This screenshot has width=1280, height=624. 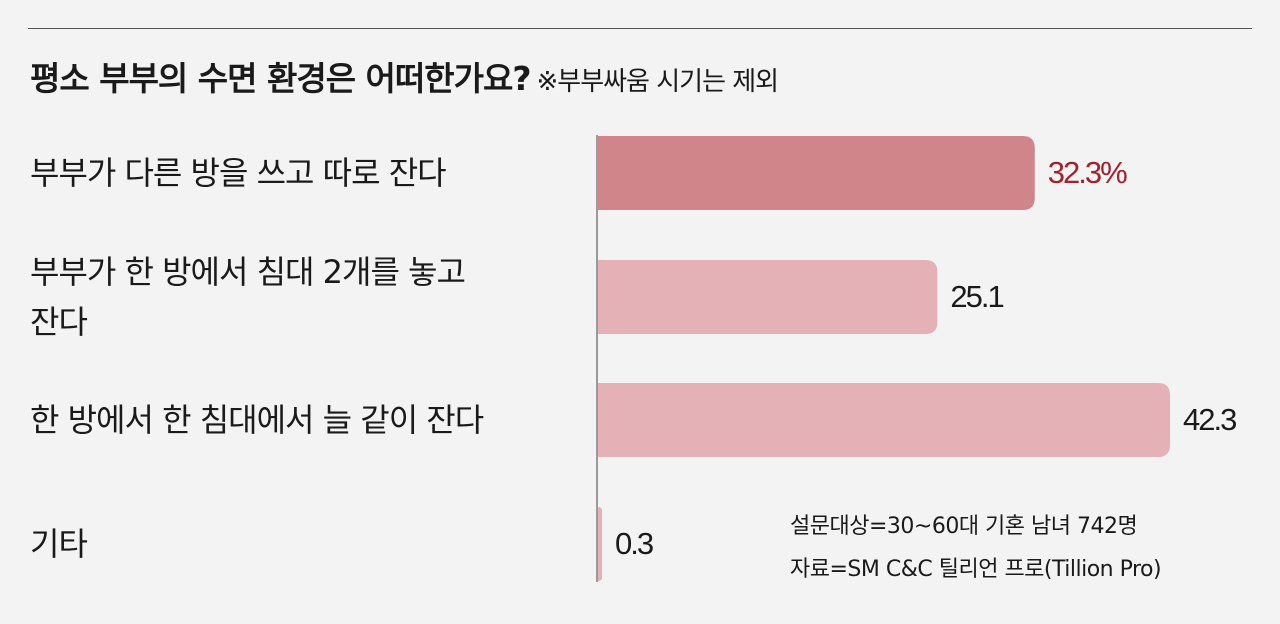 What do you see at coordinates (658, 82) in the screenshot?
I see `chart-subtitle: ※부부싸움 시기는 제외` at bounding box center [658, 82].